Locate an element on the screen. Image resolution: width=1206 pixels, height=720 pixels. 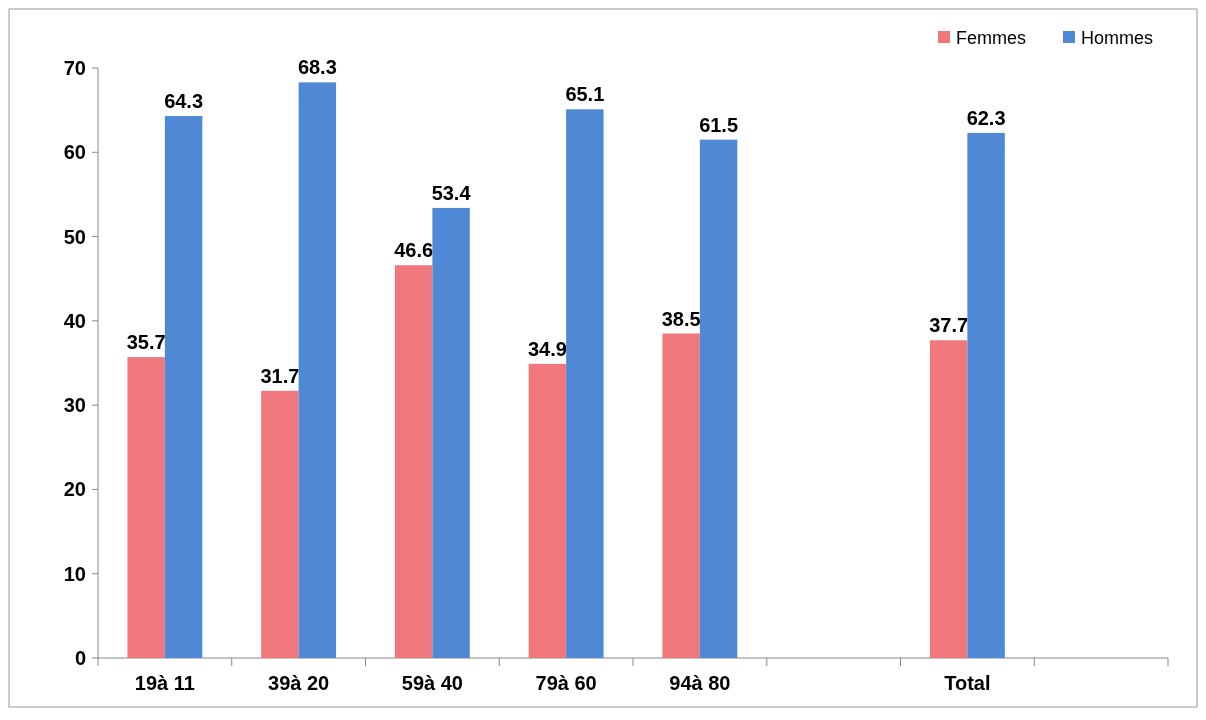
y-tick-label: 10 is located at coordinates (74, 573).